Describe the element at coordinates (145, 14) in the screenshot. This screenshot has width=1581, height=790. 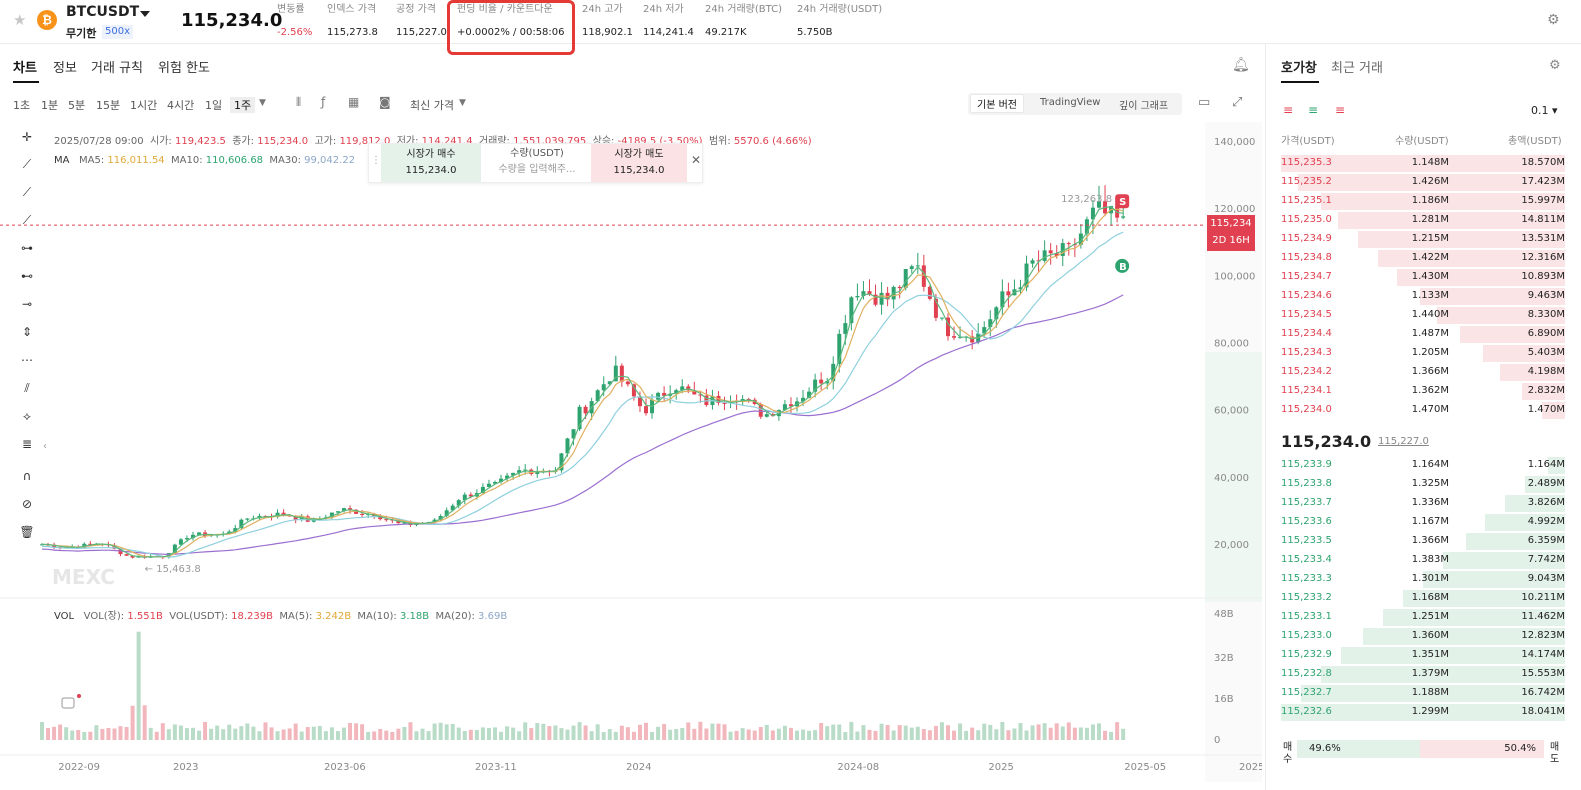
I see `symbol-dropdown-icon` at that location.